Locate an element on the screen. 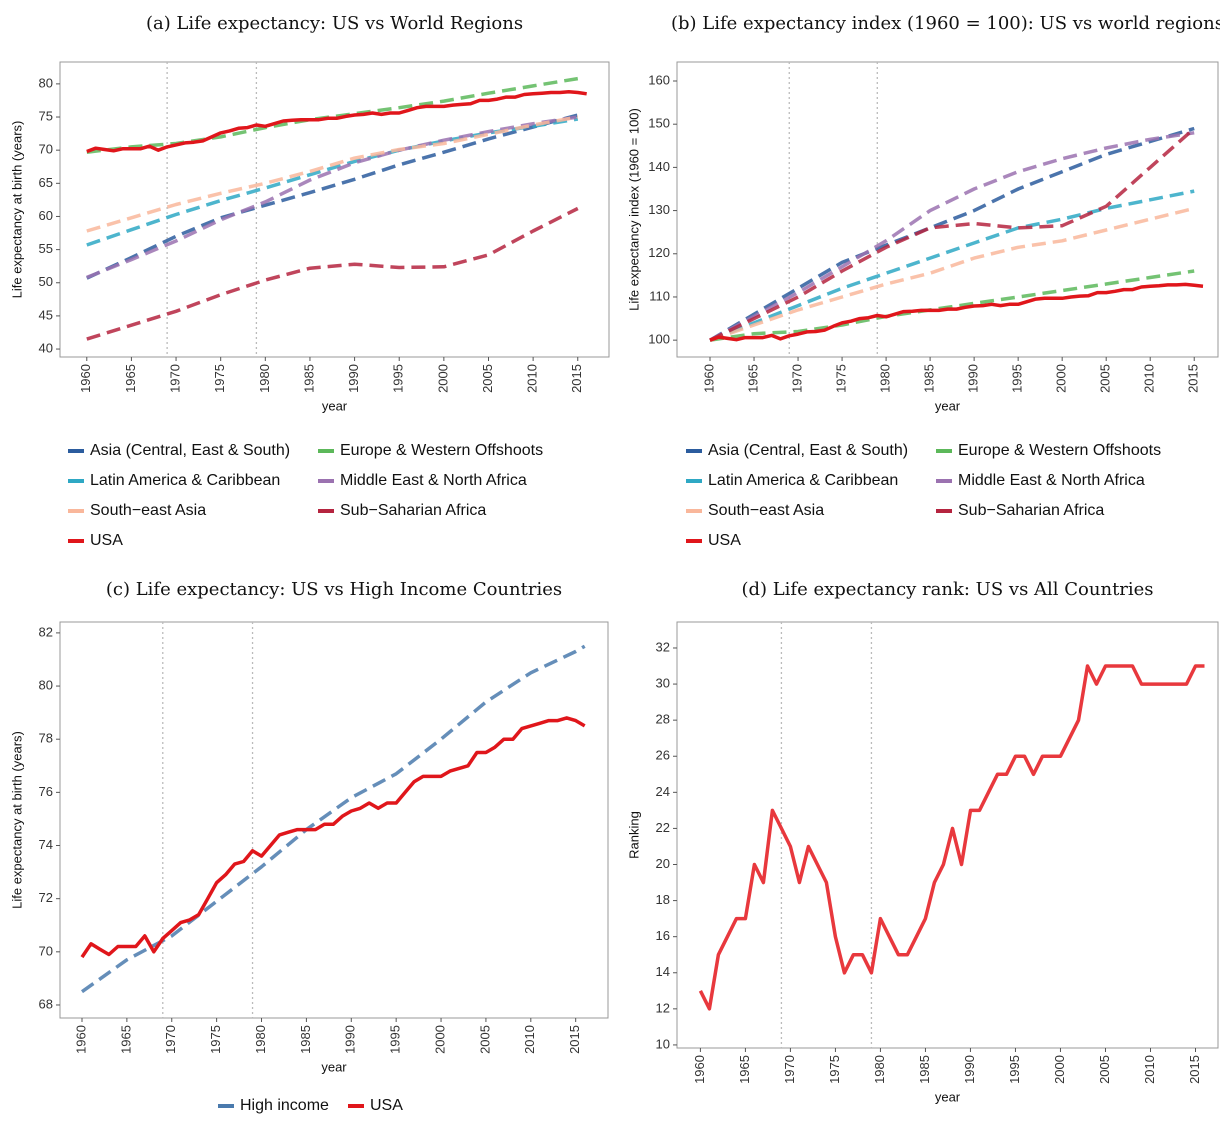 The width and height of the screenshot is (1220, 1124). y-axis-label: Life expectancy at birth (years) is located at coordinates (16, 820).